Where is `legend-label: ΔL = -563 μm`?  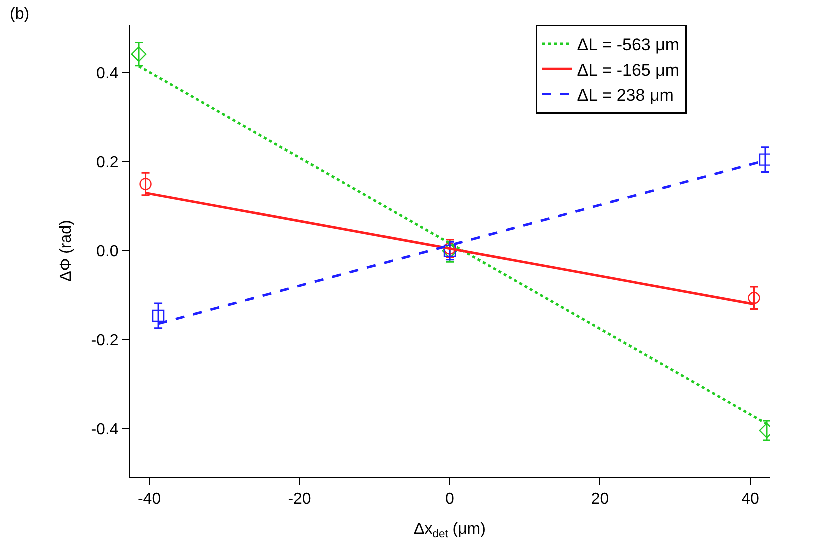 legend-label: ΔL = -563 μm is located at coordinates (628, 45).